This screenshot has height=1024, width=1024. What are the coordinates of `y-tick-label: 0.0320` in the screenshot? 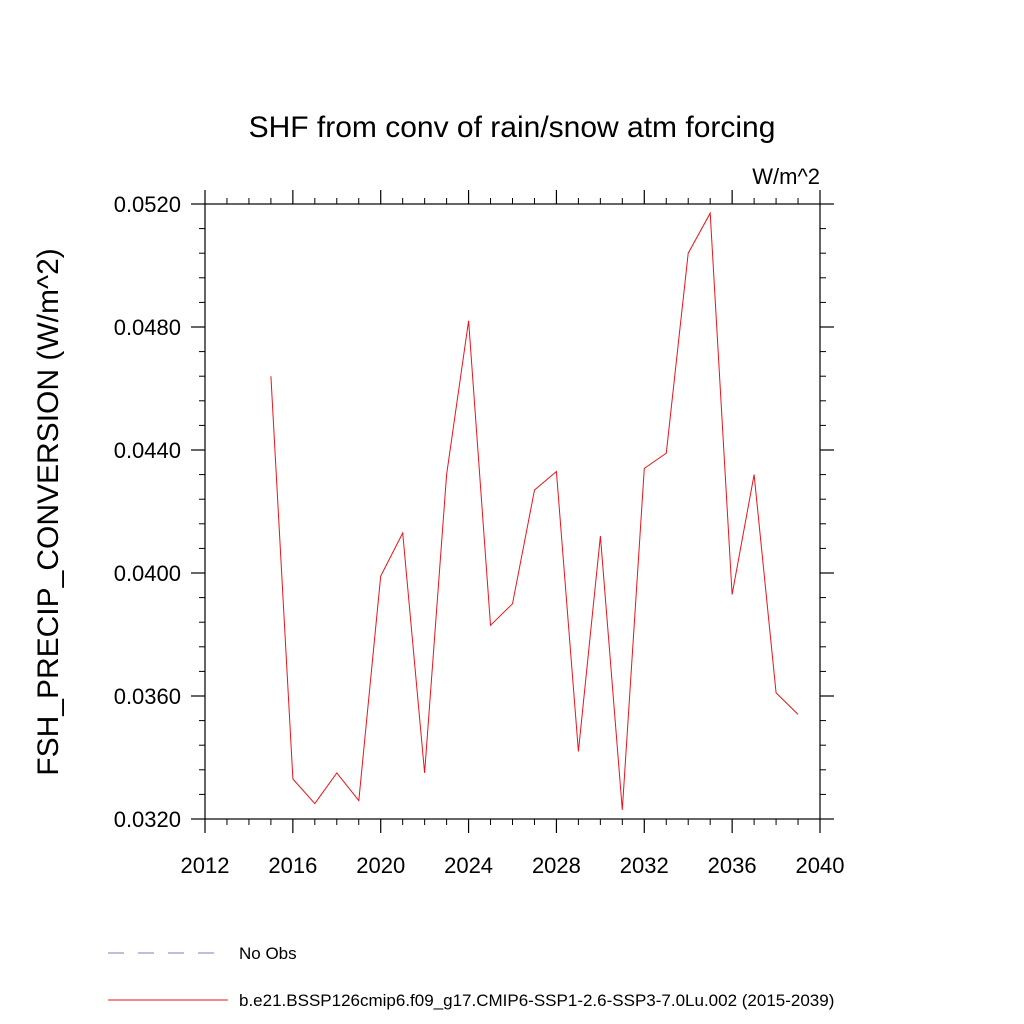 It's located at (147, 819).